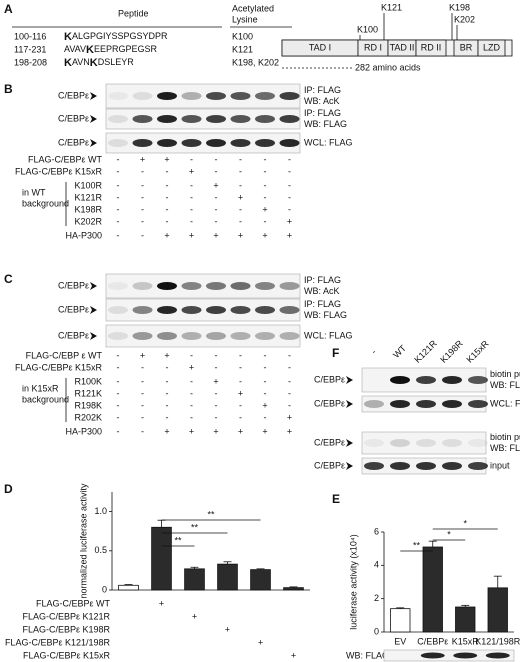 This screenshot has width=520, height=662. What do you see at coordinates (459, 7) in the screenshot?
I see `site-label: K198` at bounding box center [459, 7].